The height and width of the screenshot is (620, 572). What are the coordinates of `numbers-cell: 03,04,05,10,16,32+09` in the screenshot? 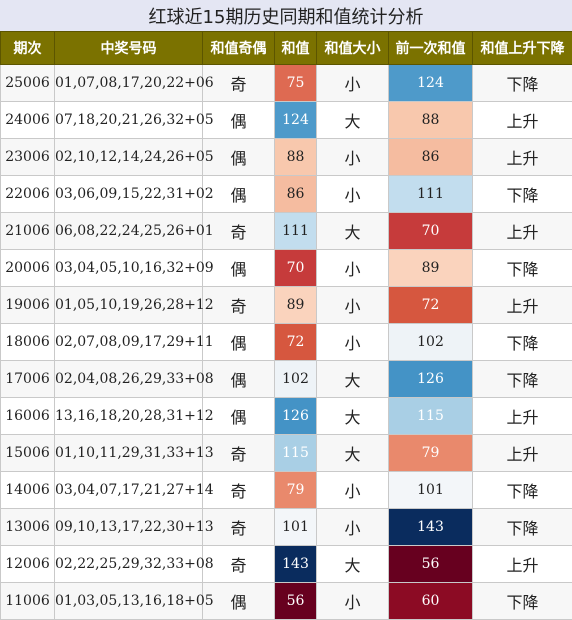 It's located at (129, 268).